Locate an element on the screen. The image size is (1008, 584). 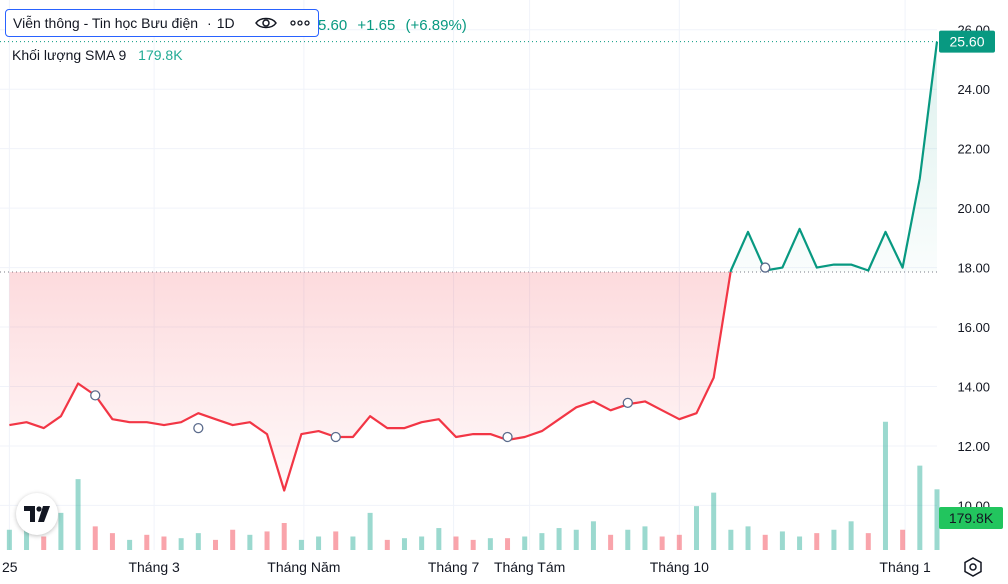
y-tick-label: 22.00 is located at coordinates (973, 149).